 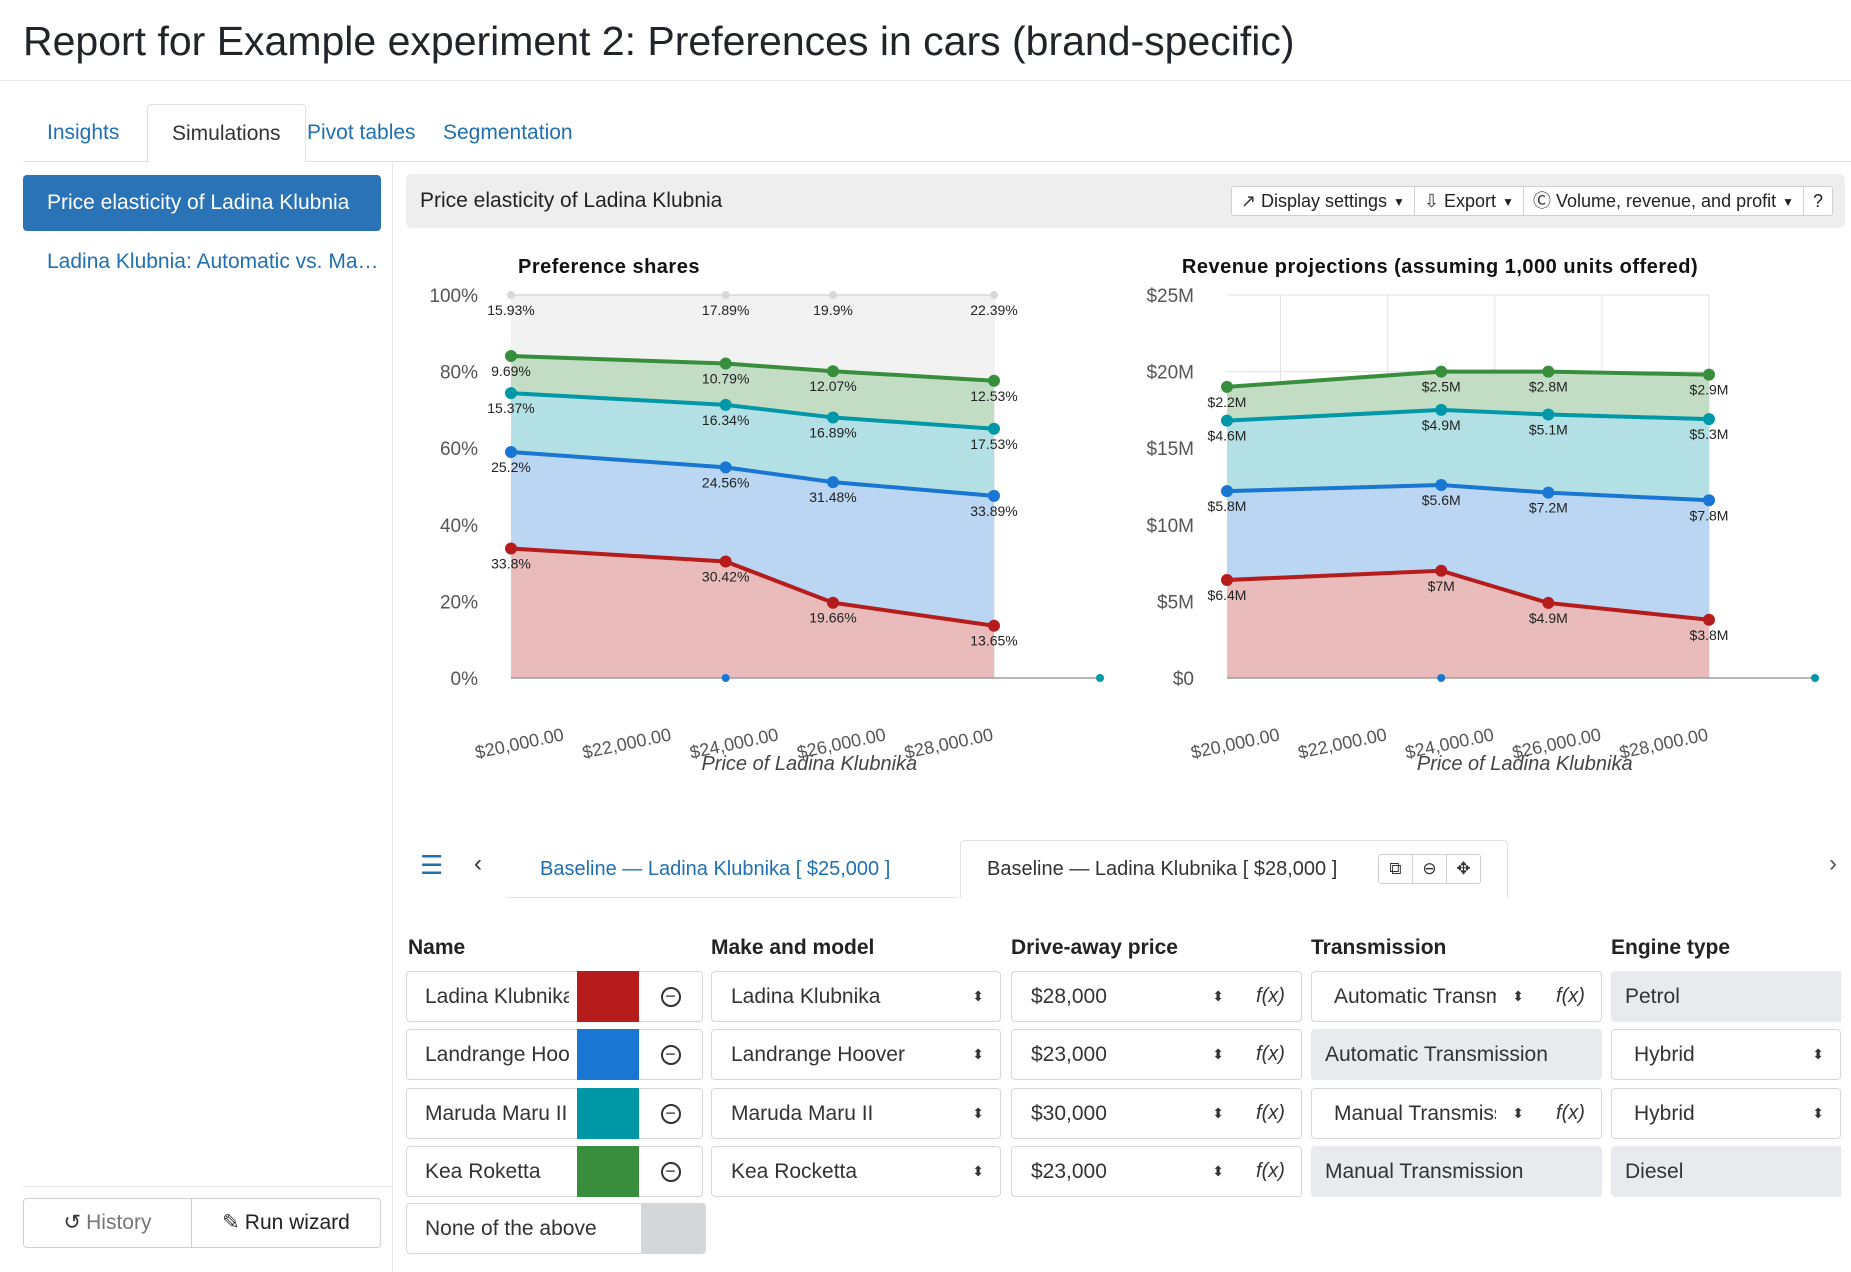 What do you see at coordinates (202, 203) in the screenshot?
I see `sidebar-item-price-elasticity: Price elasticity of Ladina Klubnia` at bounding box center [202, 203].